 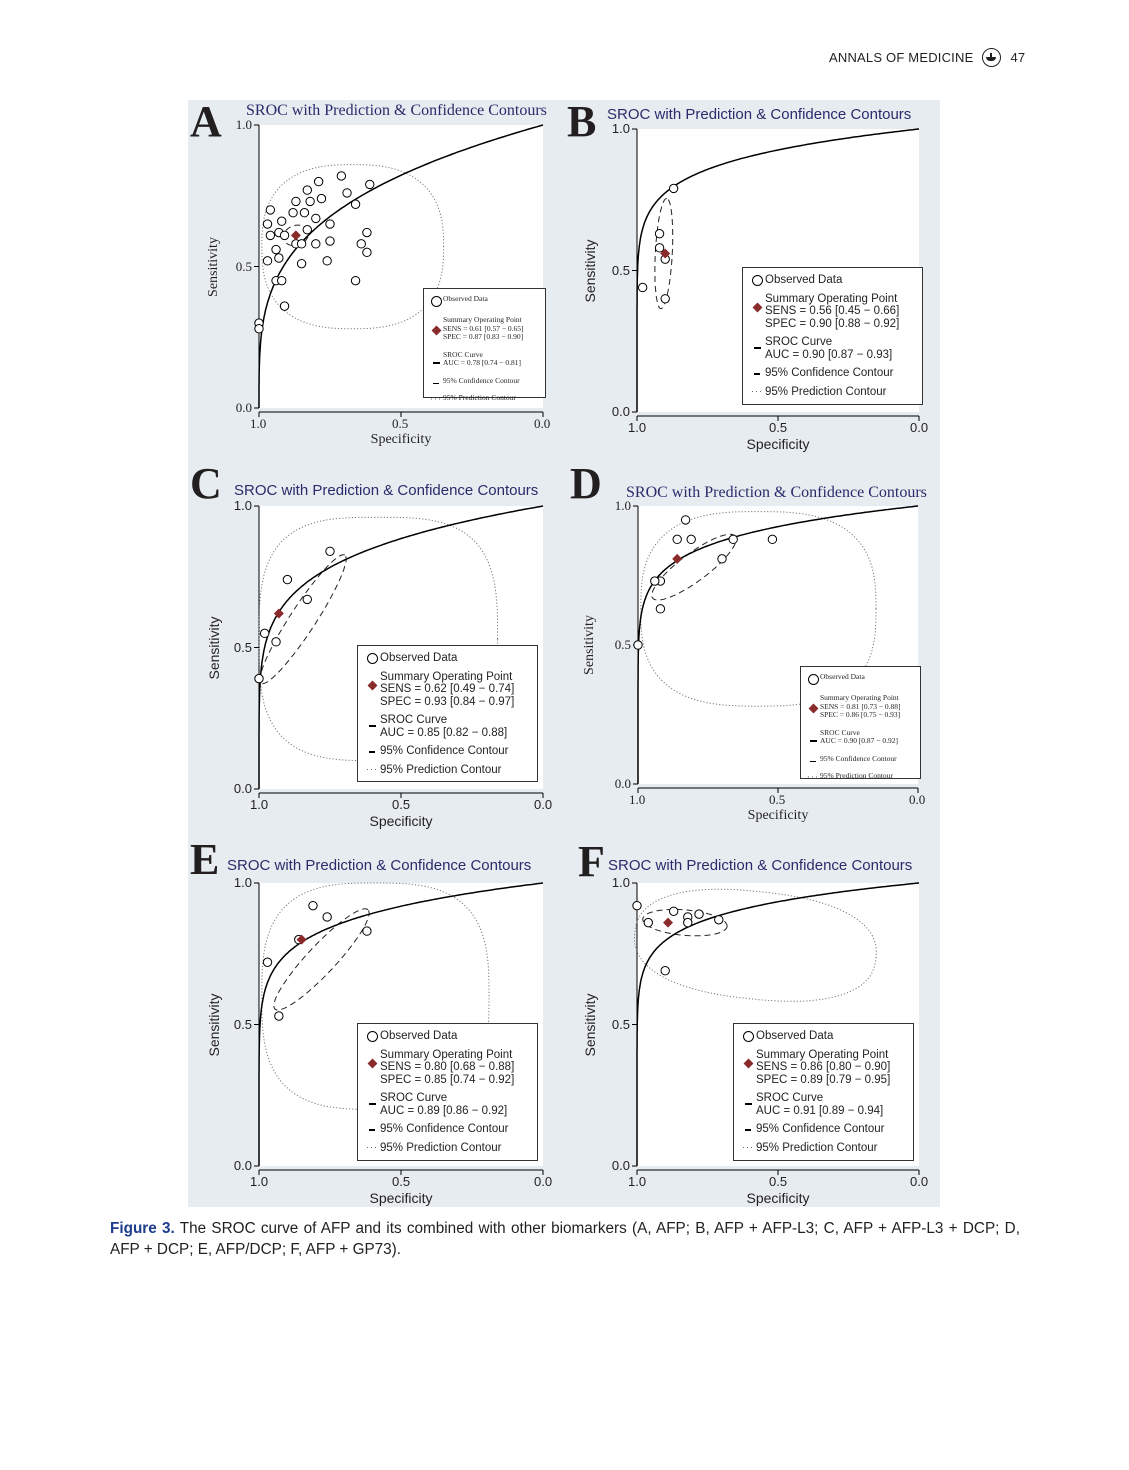 I want to click on legend-spec: SPEC = 0.89 [0.79 − 0.95], so click(x=823, y=1079).